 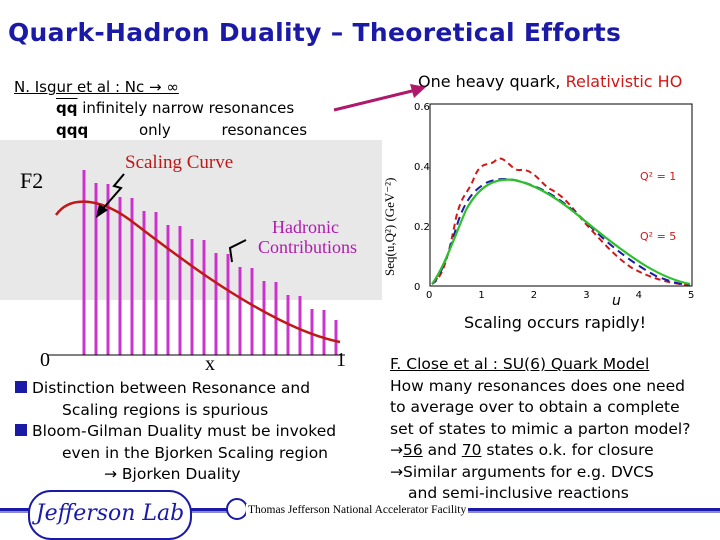 I want to click on hadronic-label-1: Hadronic, so click(x=305, y=227).